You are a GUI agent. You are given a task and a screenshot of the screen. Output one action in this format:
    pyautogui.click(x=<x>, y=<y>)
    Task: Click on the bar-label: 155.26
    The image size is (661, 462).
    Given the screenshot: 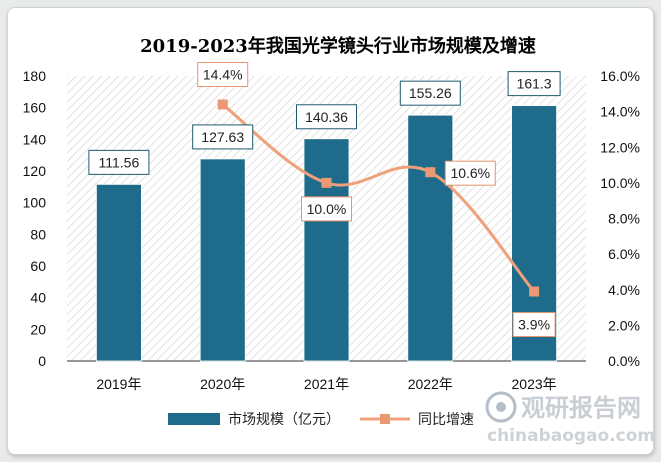 What is the action you would take?
    pyautogui.click(x=430, y=93)
    